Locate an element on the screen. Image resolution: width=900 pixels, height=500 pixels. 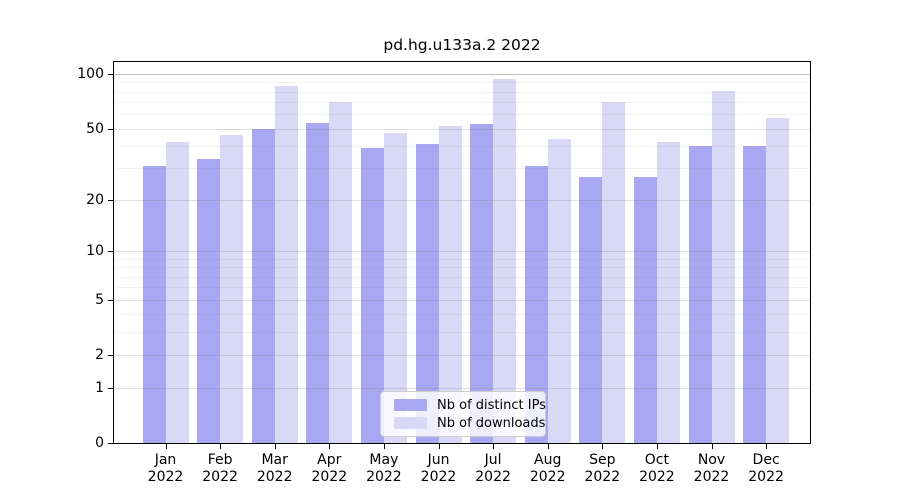
downloads-bar-nov is located at coordinates (723, 266).